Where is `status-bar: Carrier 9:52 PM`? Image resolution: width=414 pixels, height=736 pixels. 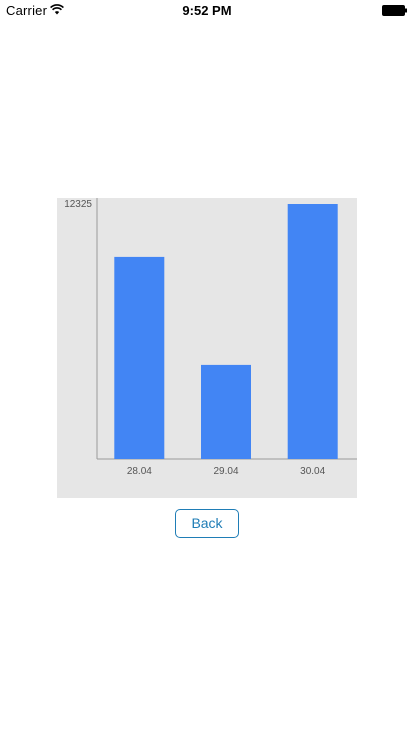
status-bar: Carrier 9:52 PM is located at coordinates (207, 10).